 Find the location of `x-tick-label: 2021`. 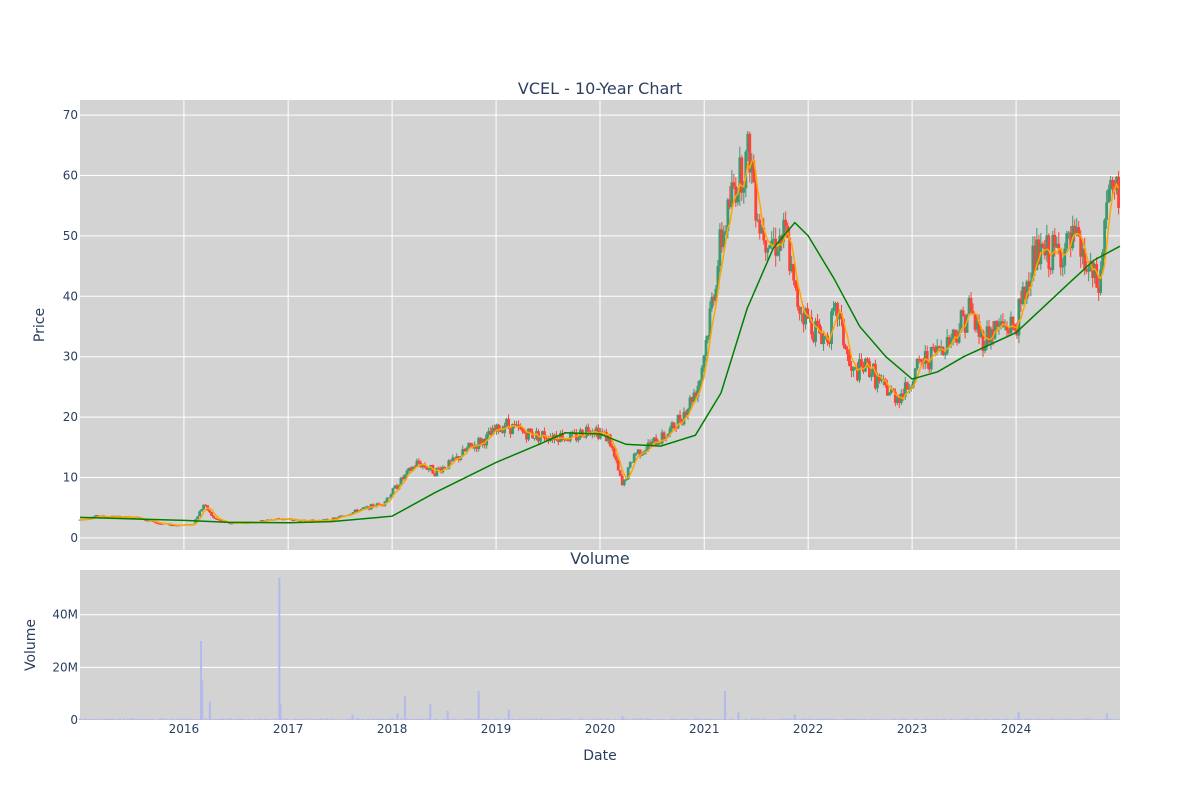

x-tick-label: 2021 is located at coordinates (704, 729).